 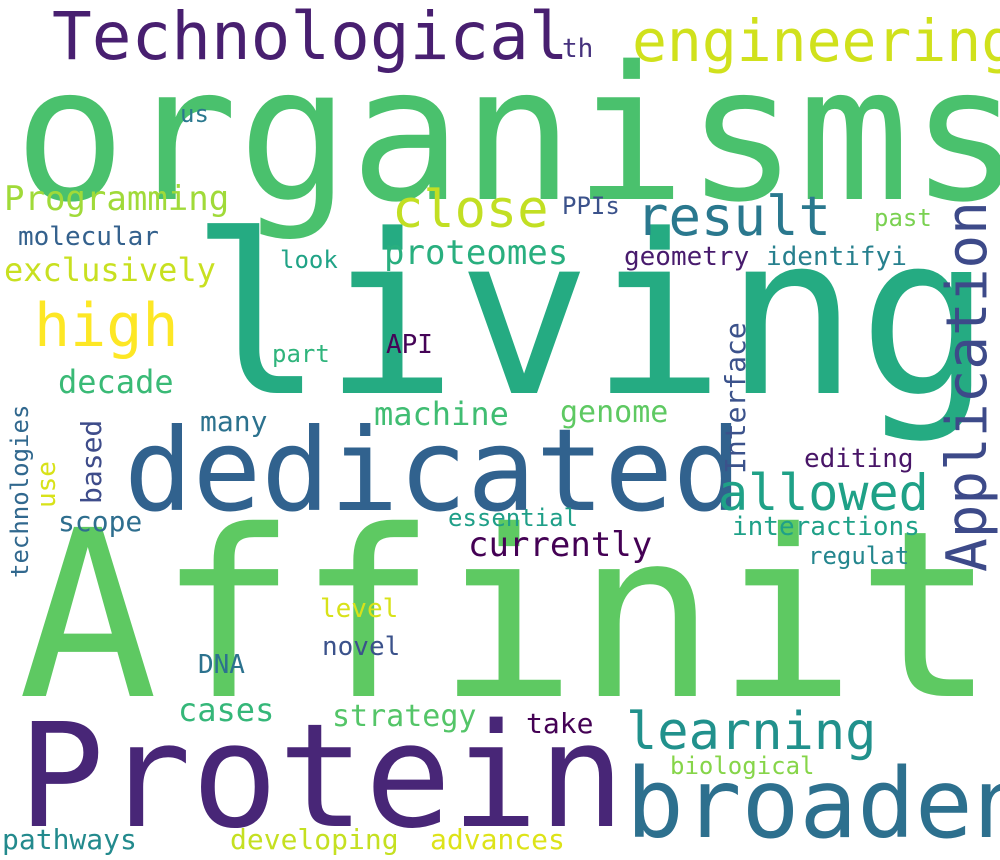 What do you see at coordinates (742, 766) in the screenshot?
I see `word-biological: biological` at bounding box center [742, 766].